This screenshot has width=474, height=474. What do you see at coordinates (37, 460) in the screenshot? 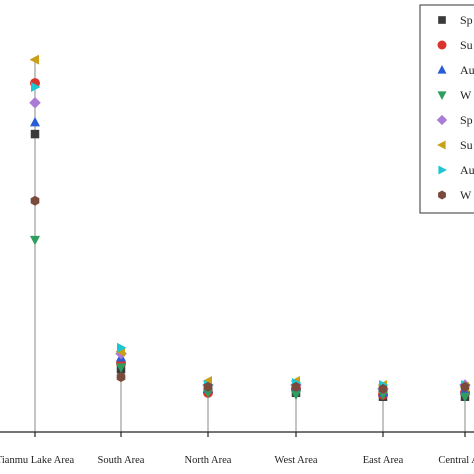
I see `x-tick-label: Tianmu Lake Area` at bounding box center [37, 460].